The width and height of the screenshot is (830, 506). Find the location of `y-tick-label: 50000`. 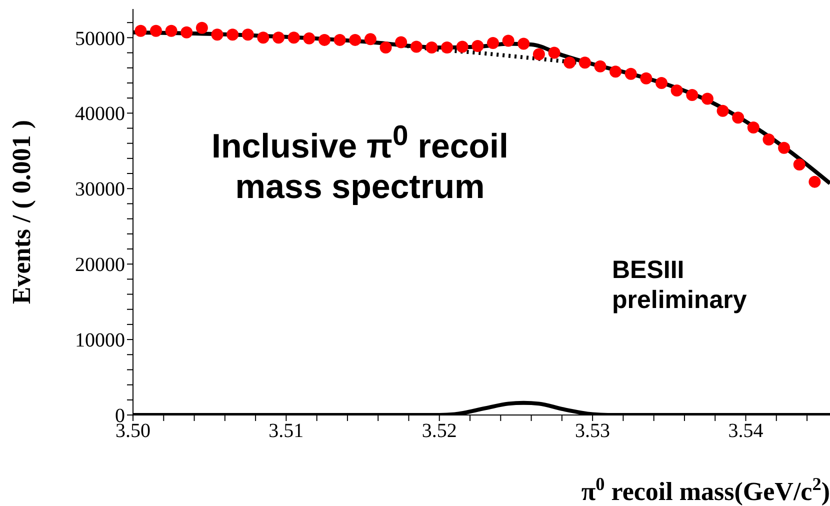

y-tick-label: 50000 is located at coordinates (100, 39).